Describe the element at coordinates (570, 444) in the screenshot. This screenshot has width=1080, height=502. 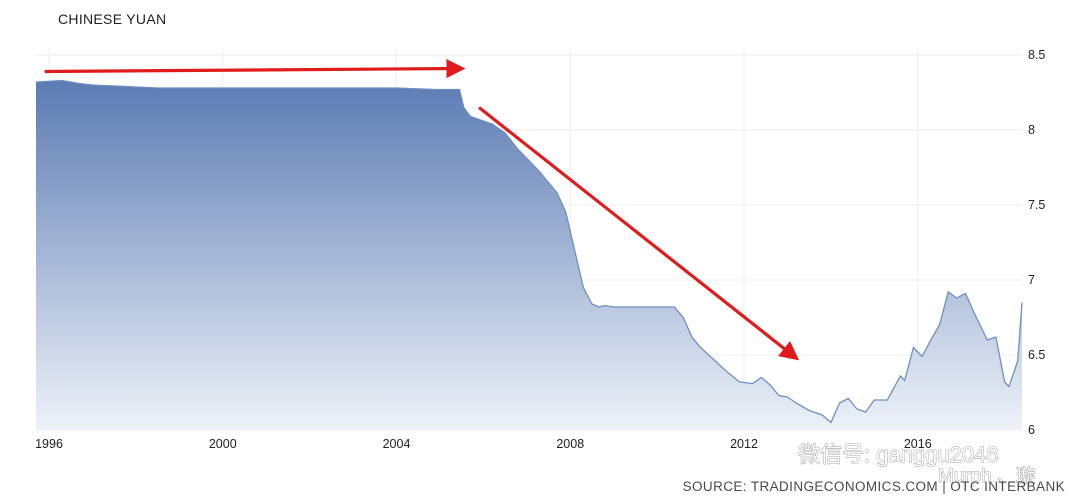
I see `x-tick-label-2008: 2008` at that location.